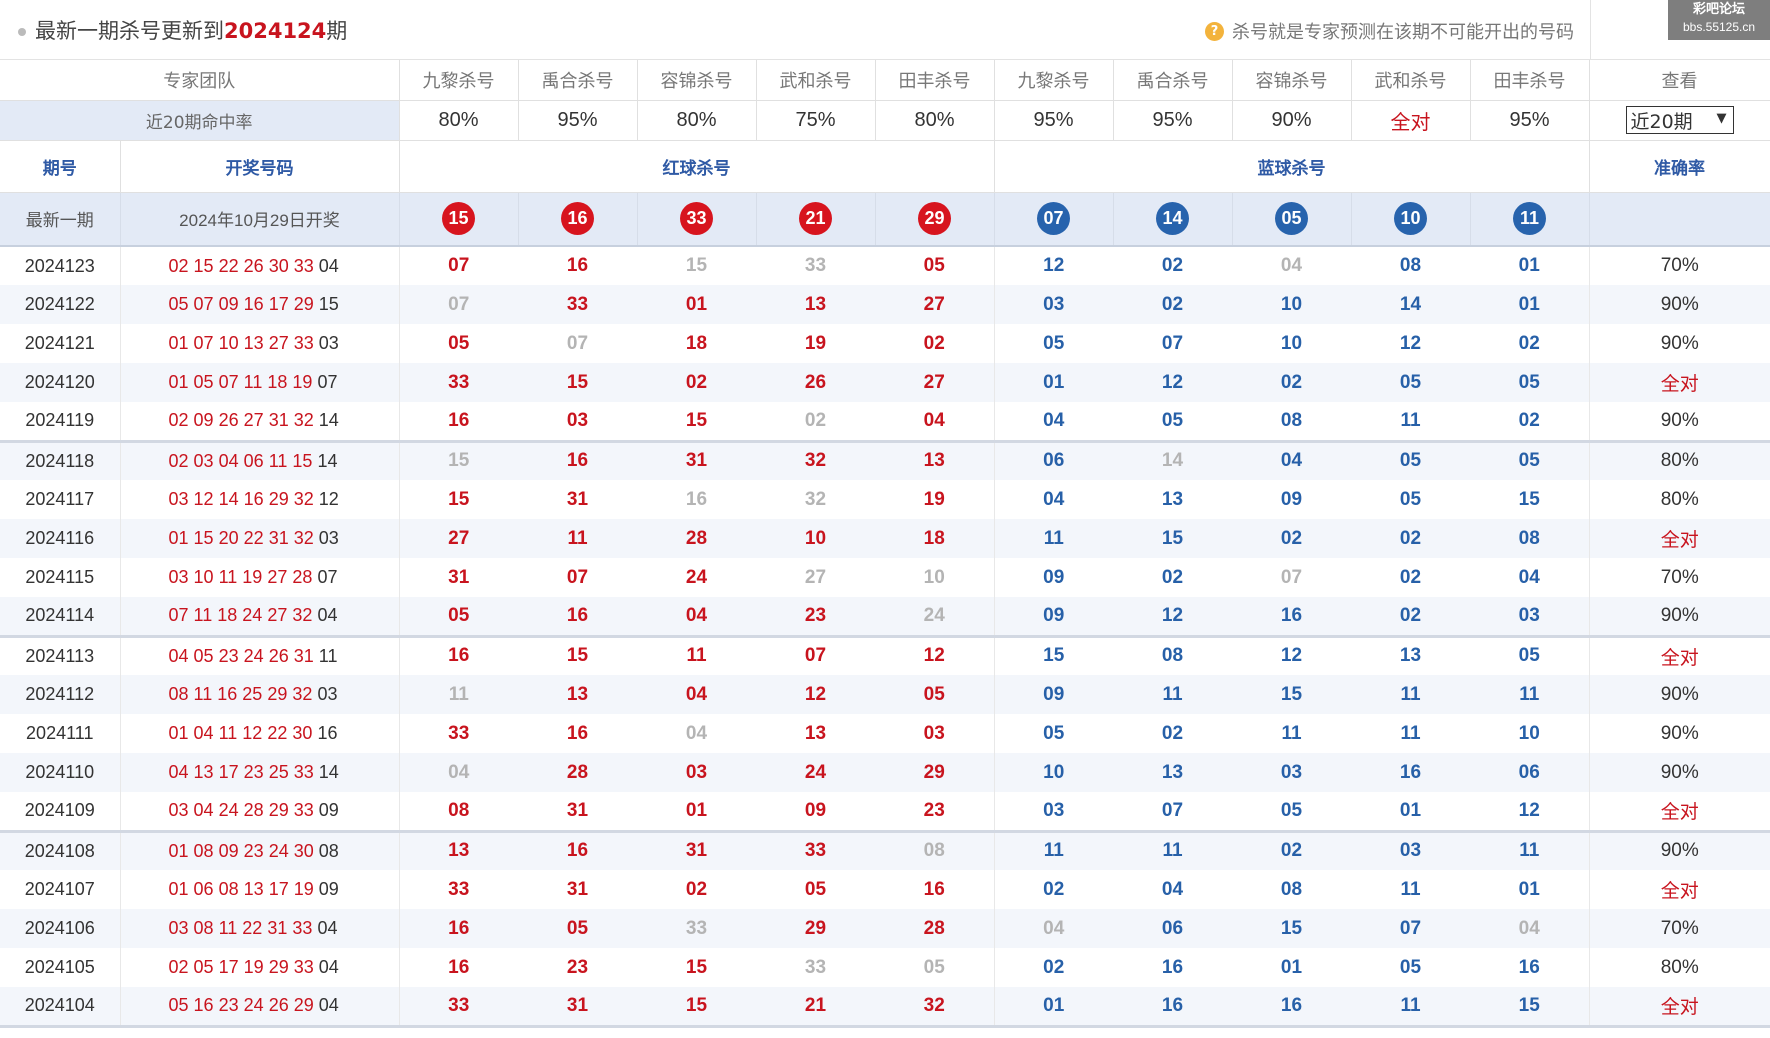 This screenshot has width=1770, height=1038. I want to click on page-title: 最新一期杀号更新到2024124期, so click(191, 30).